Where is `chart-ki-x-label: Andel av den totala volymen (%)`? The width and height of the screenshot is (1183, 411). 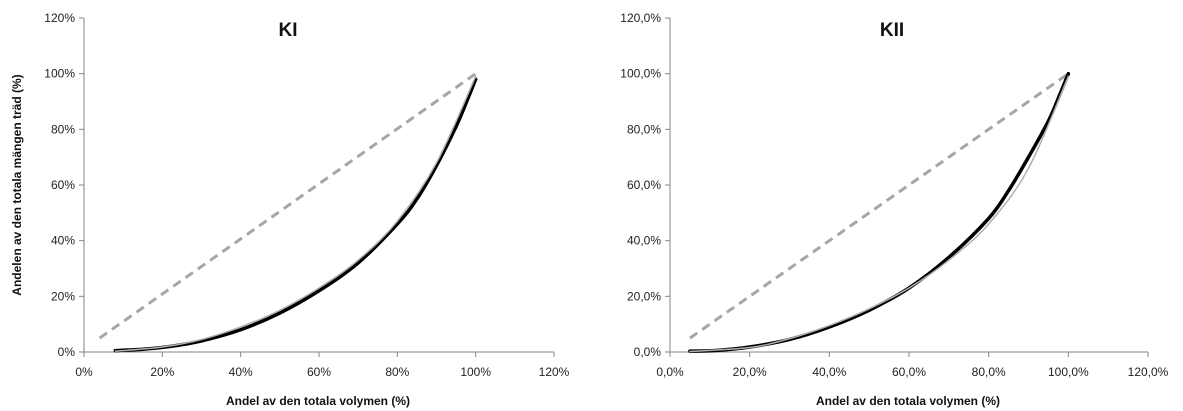
chart-ki-x-label: Andel av den totala volymen (%) is located at coordinates (318, 401).